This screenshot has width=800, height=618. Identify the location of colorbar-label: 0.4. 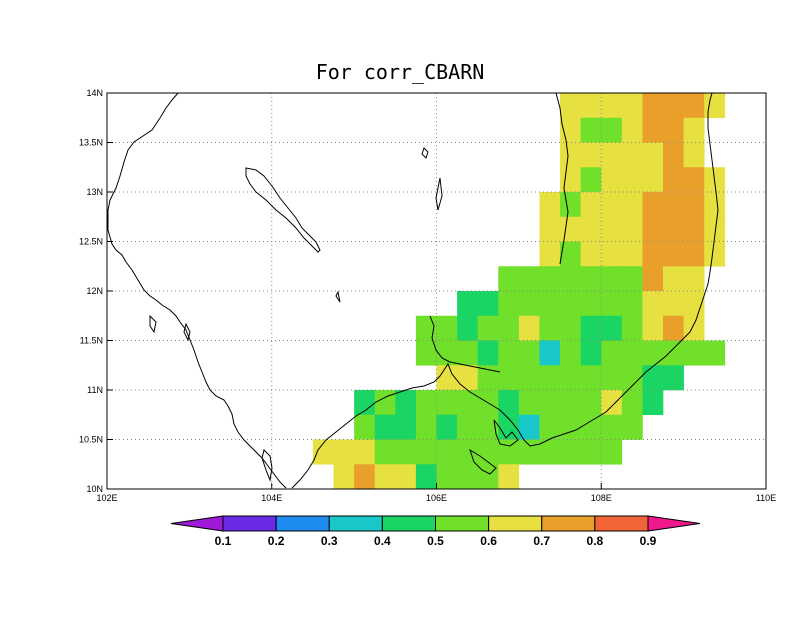
(382, 541).